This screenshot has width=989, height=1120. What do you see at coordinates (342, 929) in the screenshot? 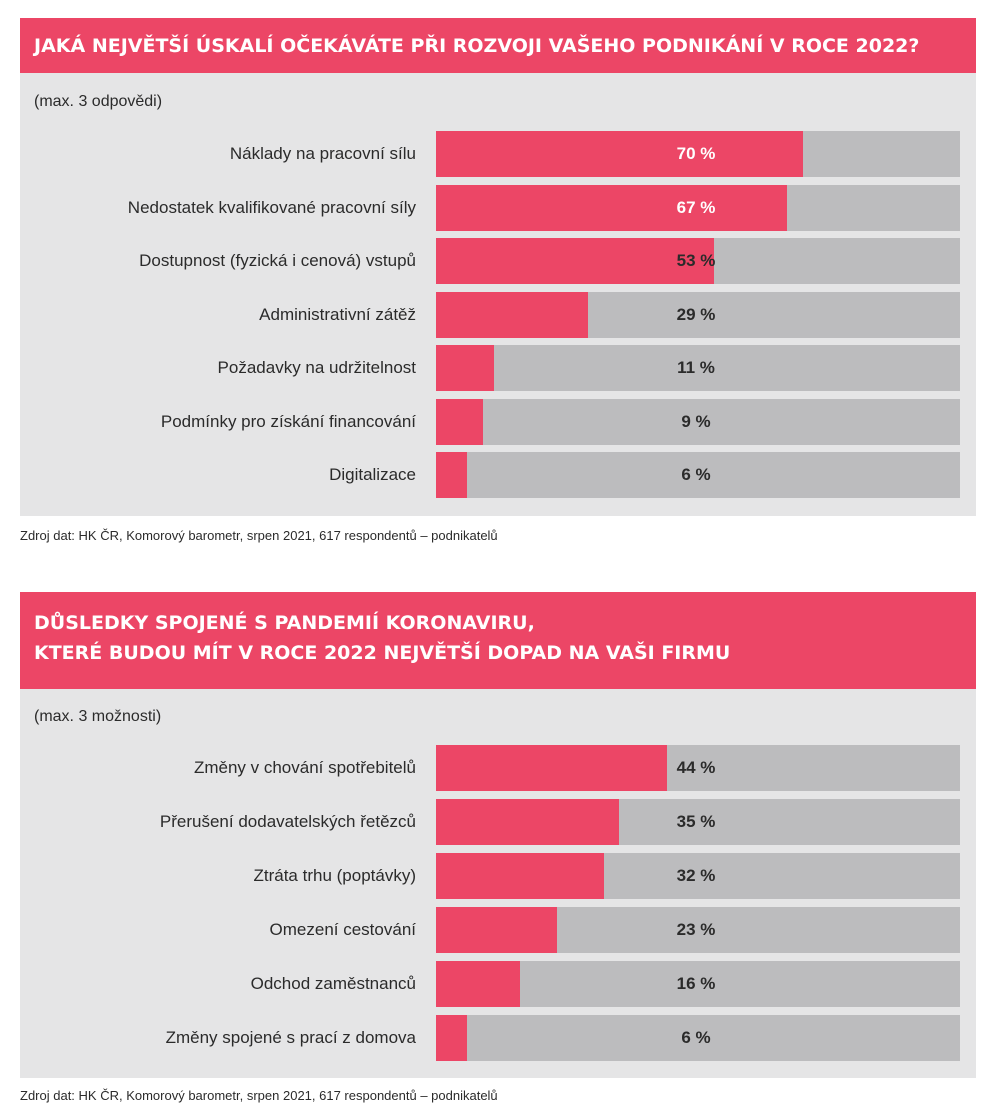
I see `chart2-category-label: Omezení cestování` at bounding box center [342, 929].